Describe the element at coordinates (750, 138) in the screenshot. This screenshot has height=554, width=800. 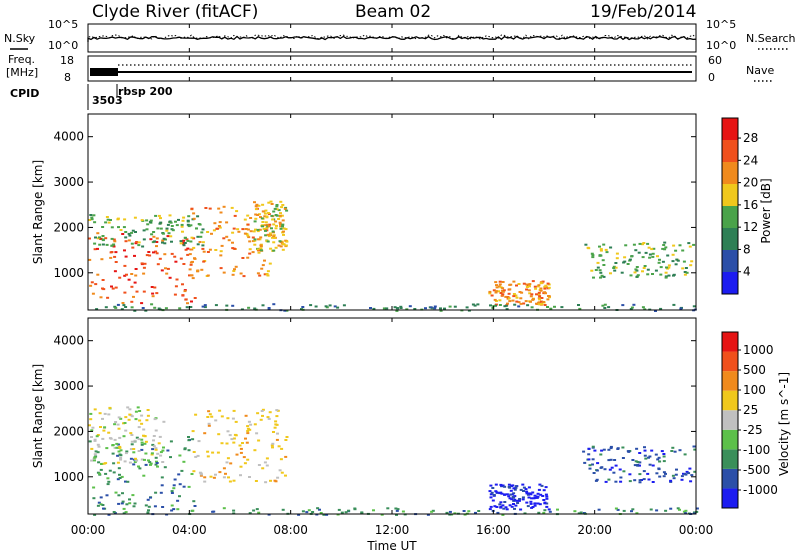
I see `power-cbar-tick-label: 28` at that location.